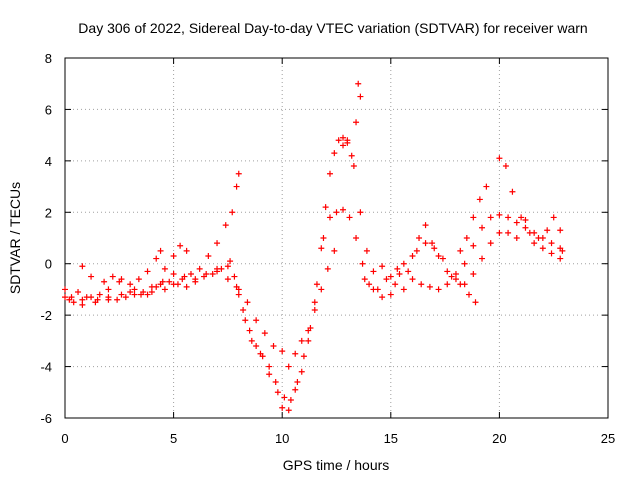 This screenshot has height=480, width=640. Describe the element at coordinates (336, 465) in the screenshot. I see `x-axis-label: GPS time / hours` at that location.